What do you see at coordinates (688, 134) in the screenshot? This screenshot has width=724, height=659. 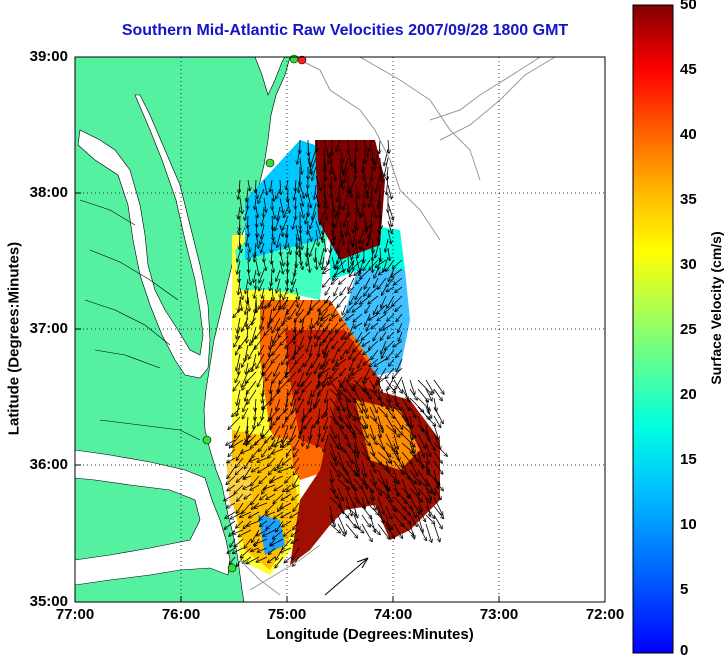 I see `colorbar-tick: 40` at bounding box center [688, 134].